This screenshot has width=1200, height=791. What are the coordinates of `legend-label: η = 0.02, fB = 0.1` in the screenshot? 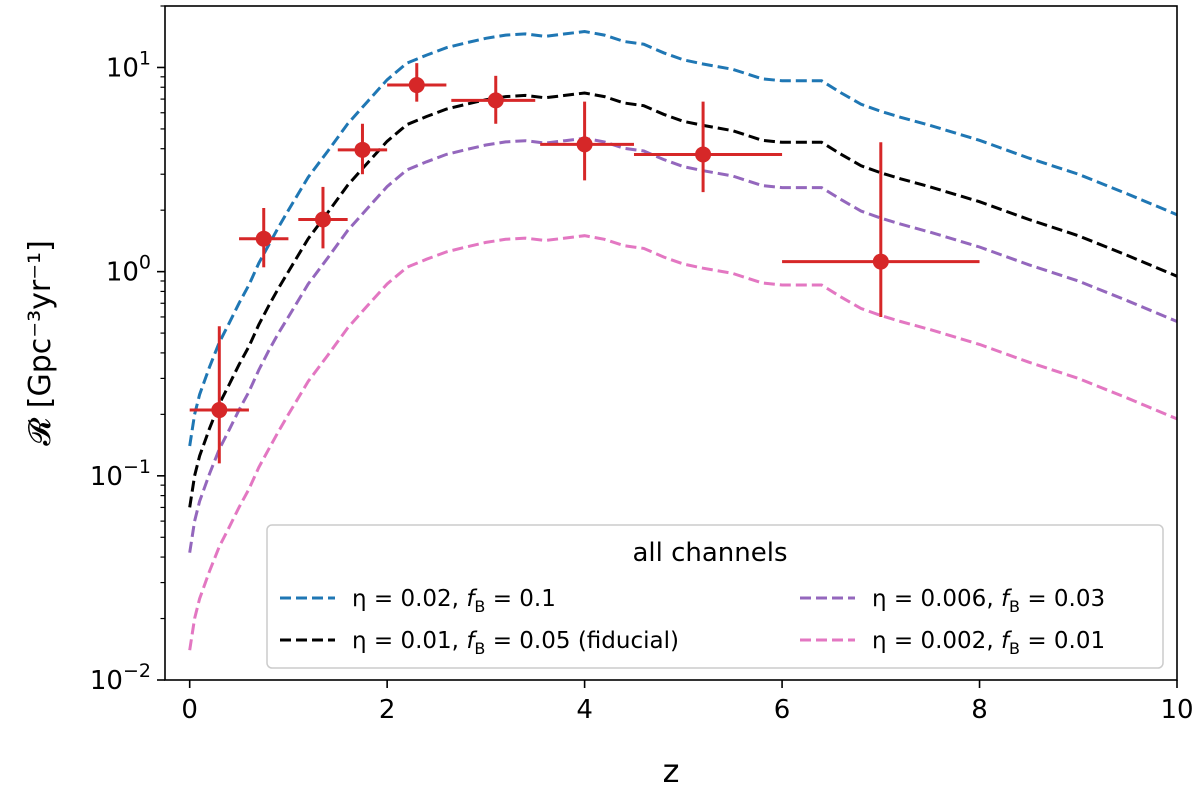 It's located at (454, 601).